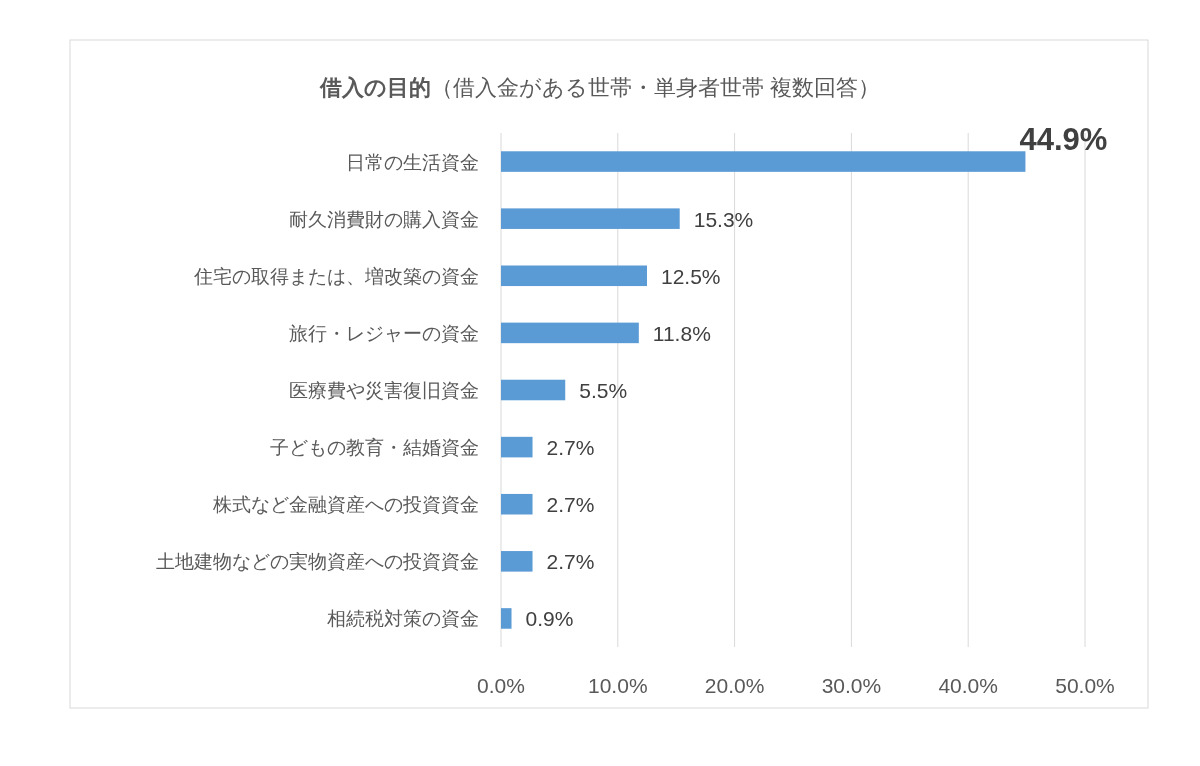 The image size is (1200, 766). What do you see at coordinates (345, 505) in the screenshot?
I see `y-tick-label: 株式など金融資産への投資資金` at bounding box center [345, 505].